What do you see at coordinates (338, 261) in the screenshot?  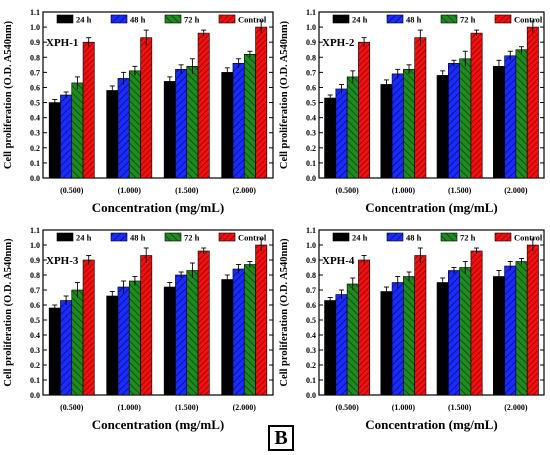 I see `panel-label: XPH-4` at bounding box center [338, 261].